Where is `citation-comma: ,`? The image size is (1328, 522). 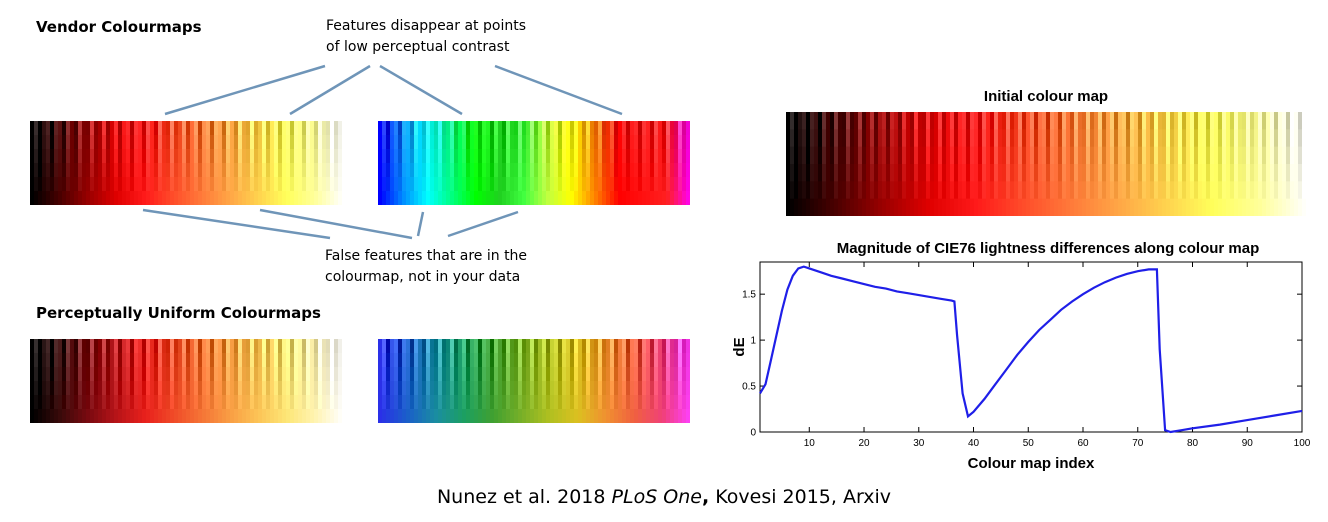
citation-comma: , is located at coordinates (706, 497).